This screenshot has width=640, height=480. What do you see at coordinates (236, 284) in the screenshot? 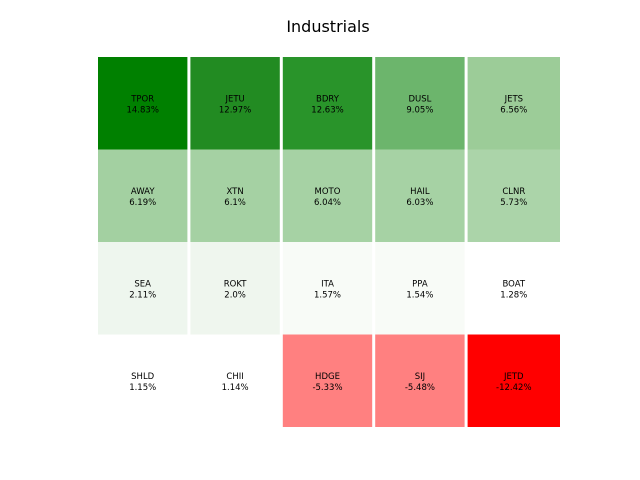
I see `cell-ticker-label: ROKT` at bounding box center [236, 284].